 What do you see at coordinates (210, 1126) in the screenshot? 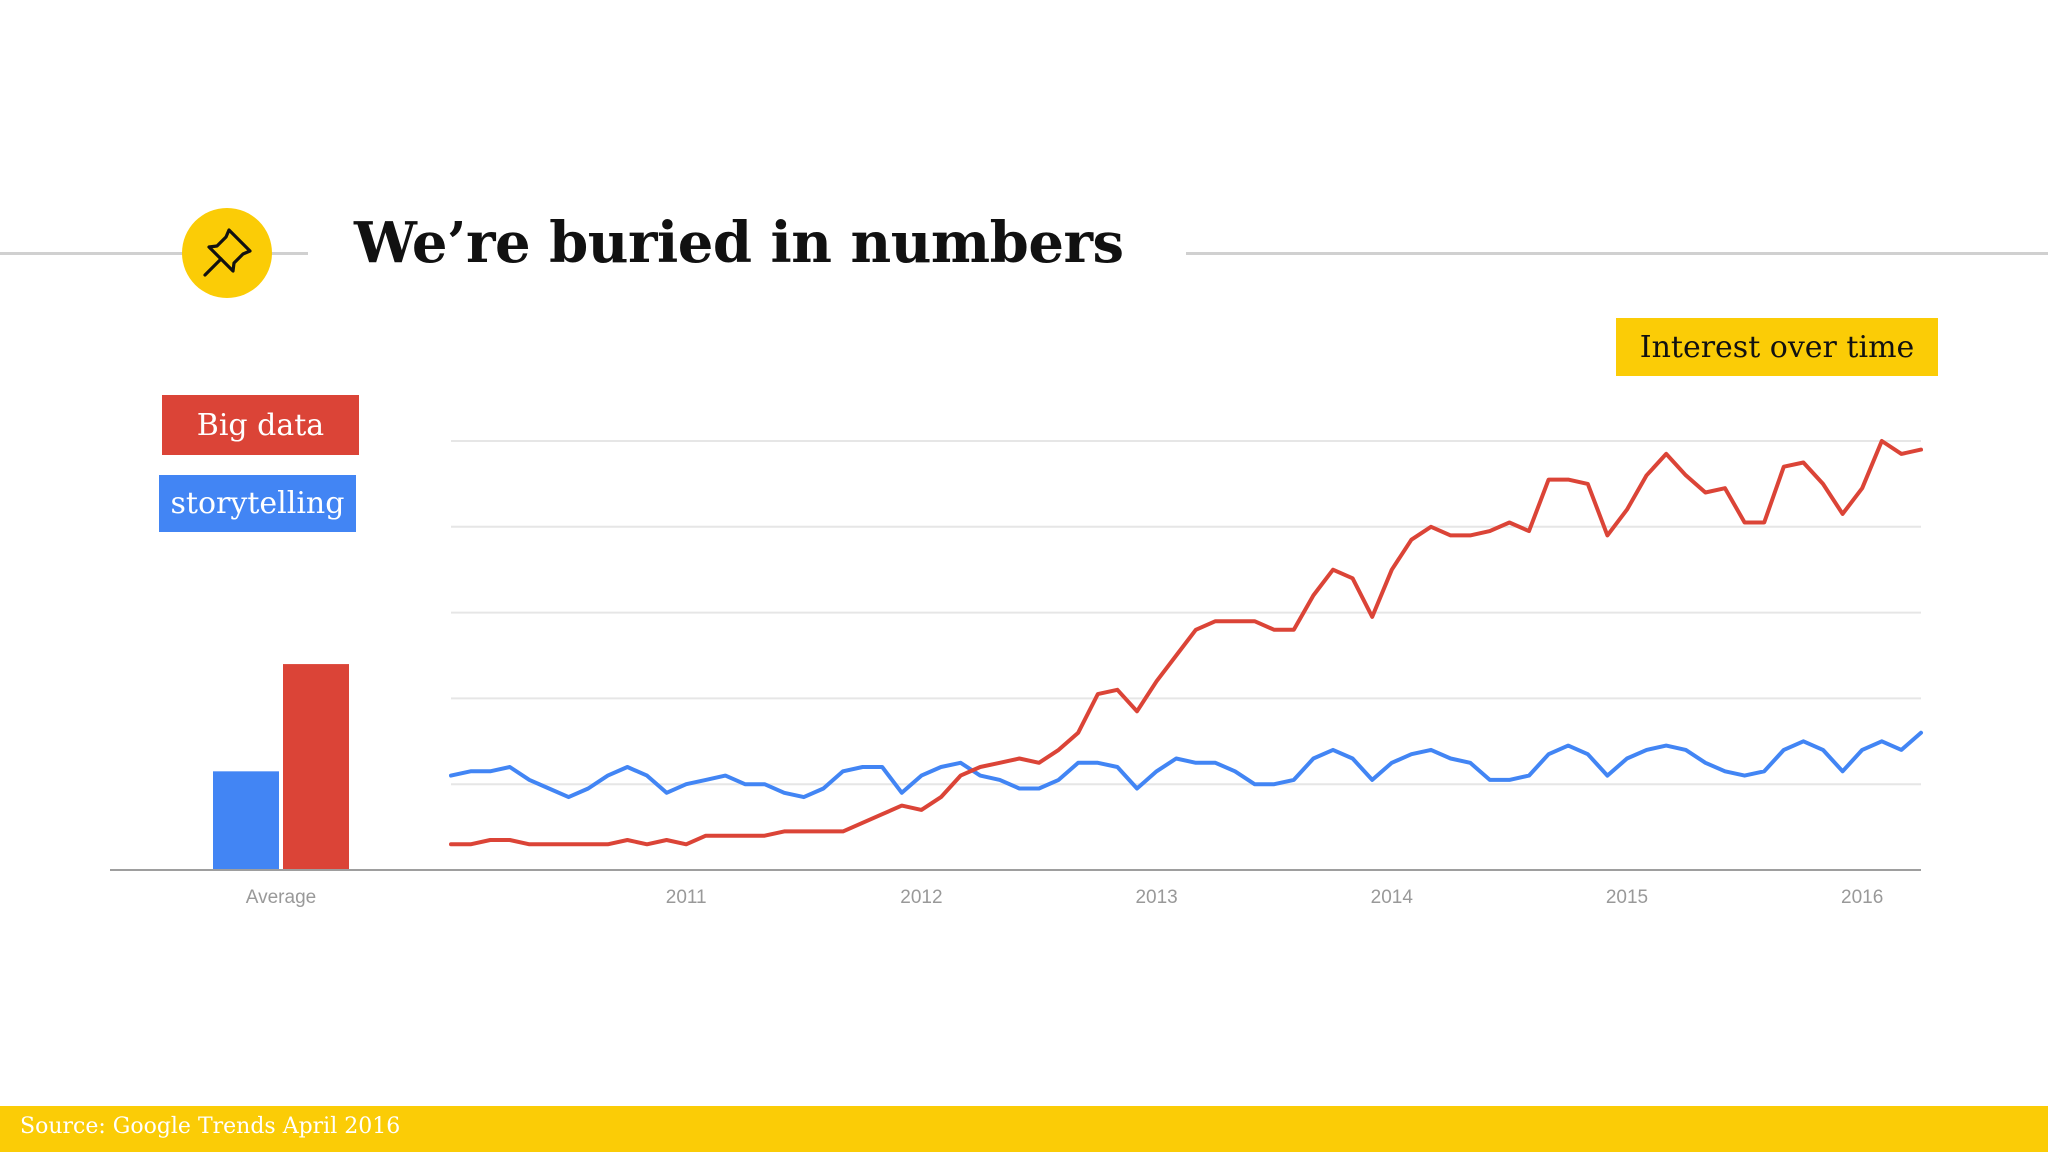
I see `source-text: Source: Google Trends April 2016` at bounding box center [210, 1126].